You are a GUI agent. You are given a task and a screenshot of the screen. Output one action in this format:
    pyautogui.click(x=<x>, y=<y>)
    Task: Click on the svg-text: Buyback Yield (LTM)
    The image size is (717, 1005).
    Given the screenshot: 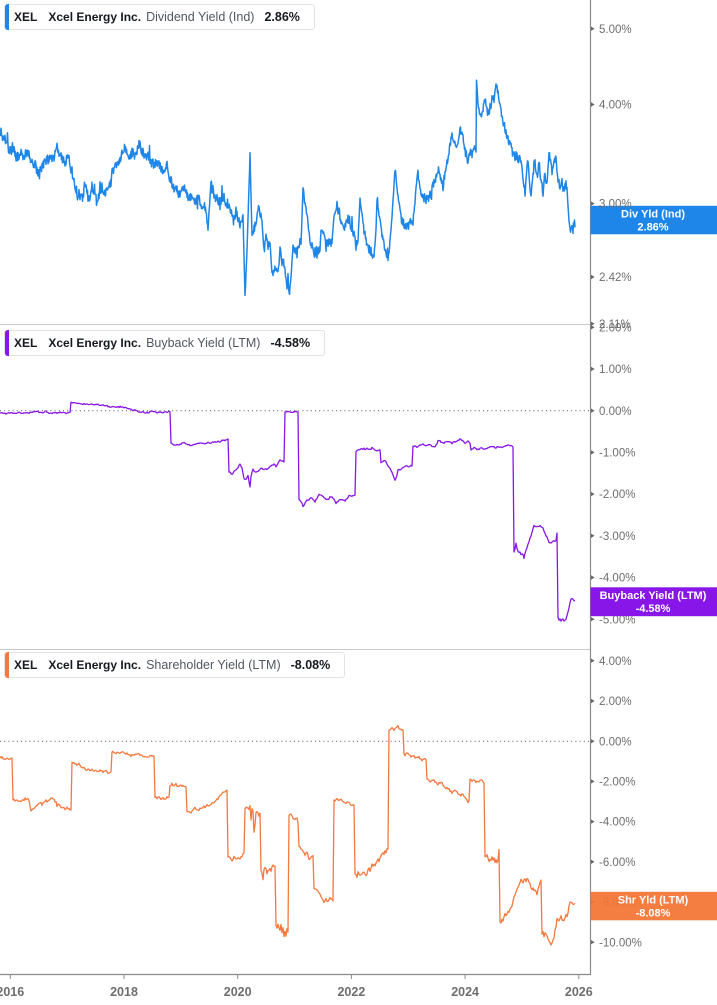 What is the action you would take?
    pyautogui.click(x=653, y=596)
    